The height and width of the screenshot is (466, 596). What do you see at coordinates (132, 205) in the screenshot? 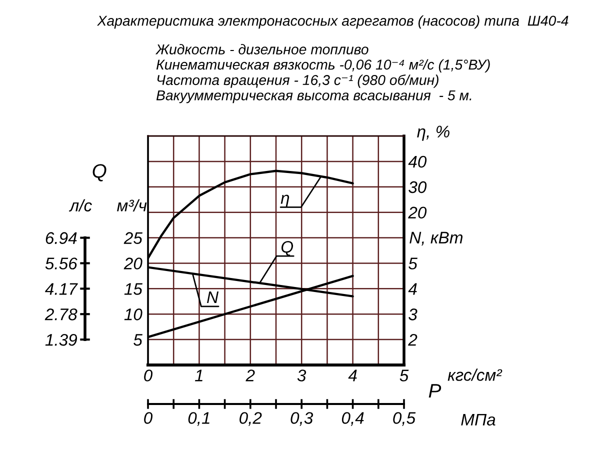
I see `y-axis-title: м³/ч` at bounding box center [132, 205].